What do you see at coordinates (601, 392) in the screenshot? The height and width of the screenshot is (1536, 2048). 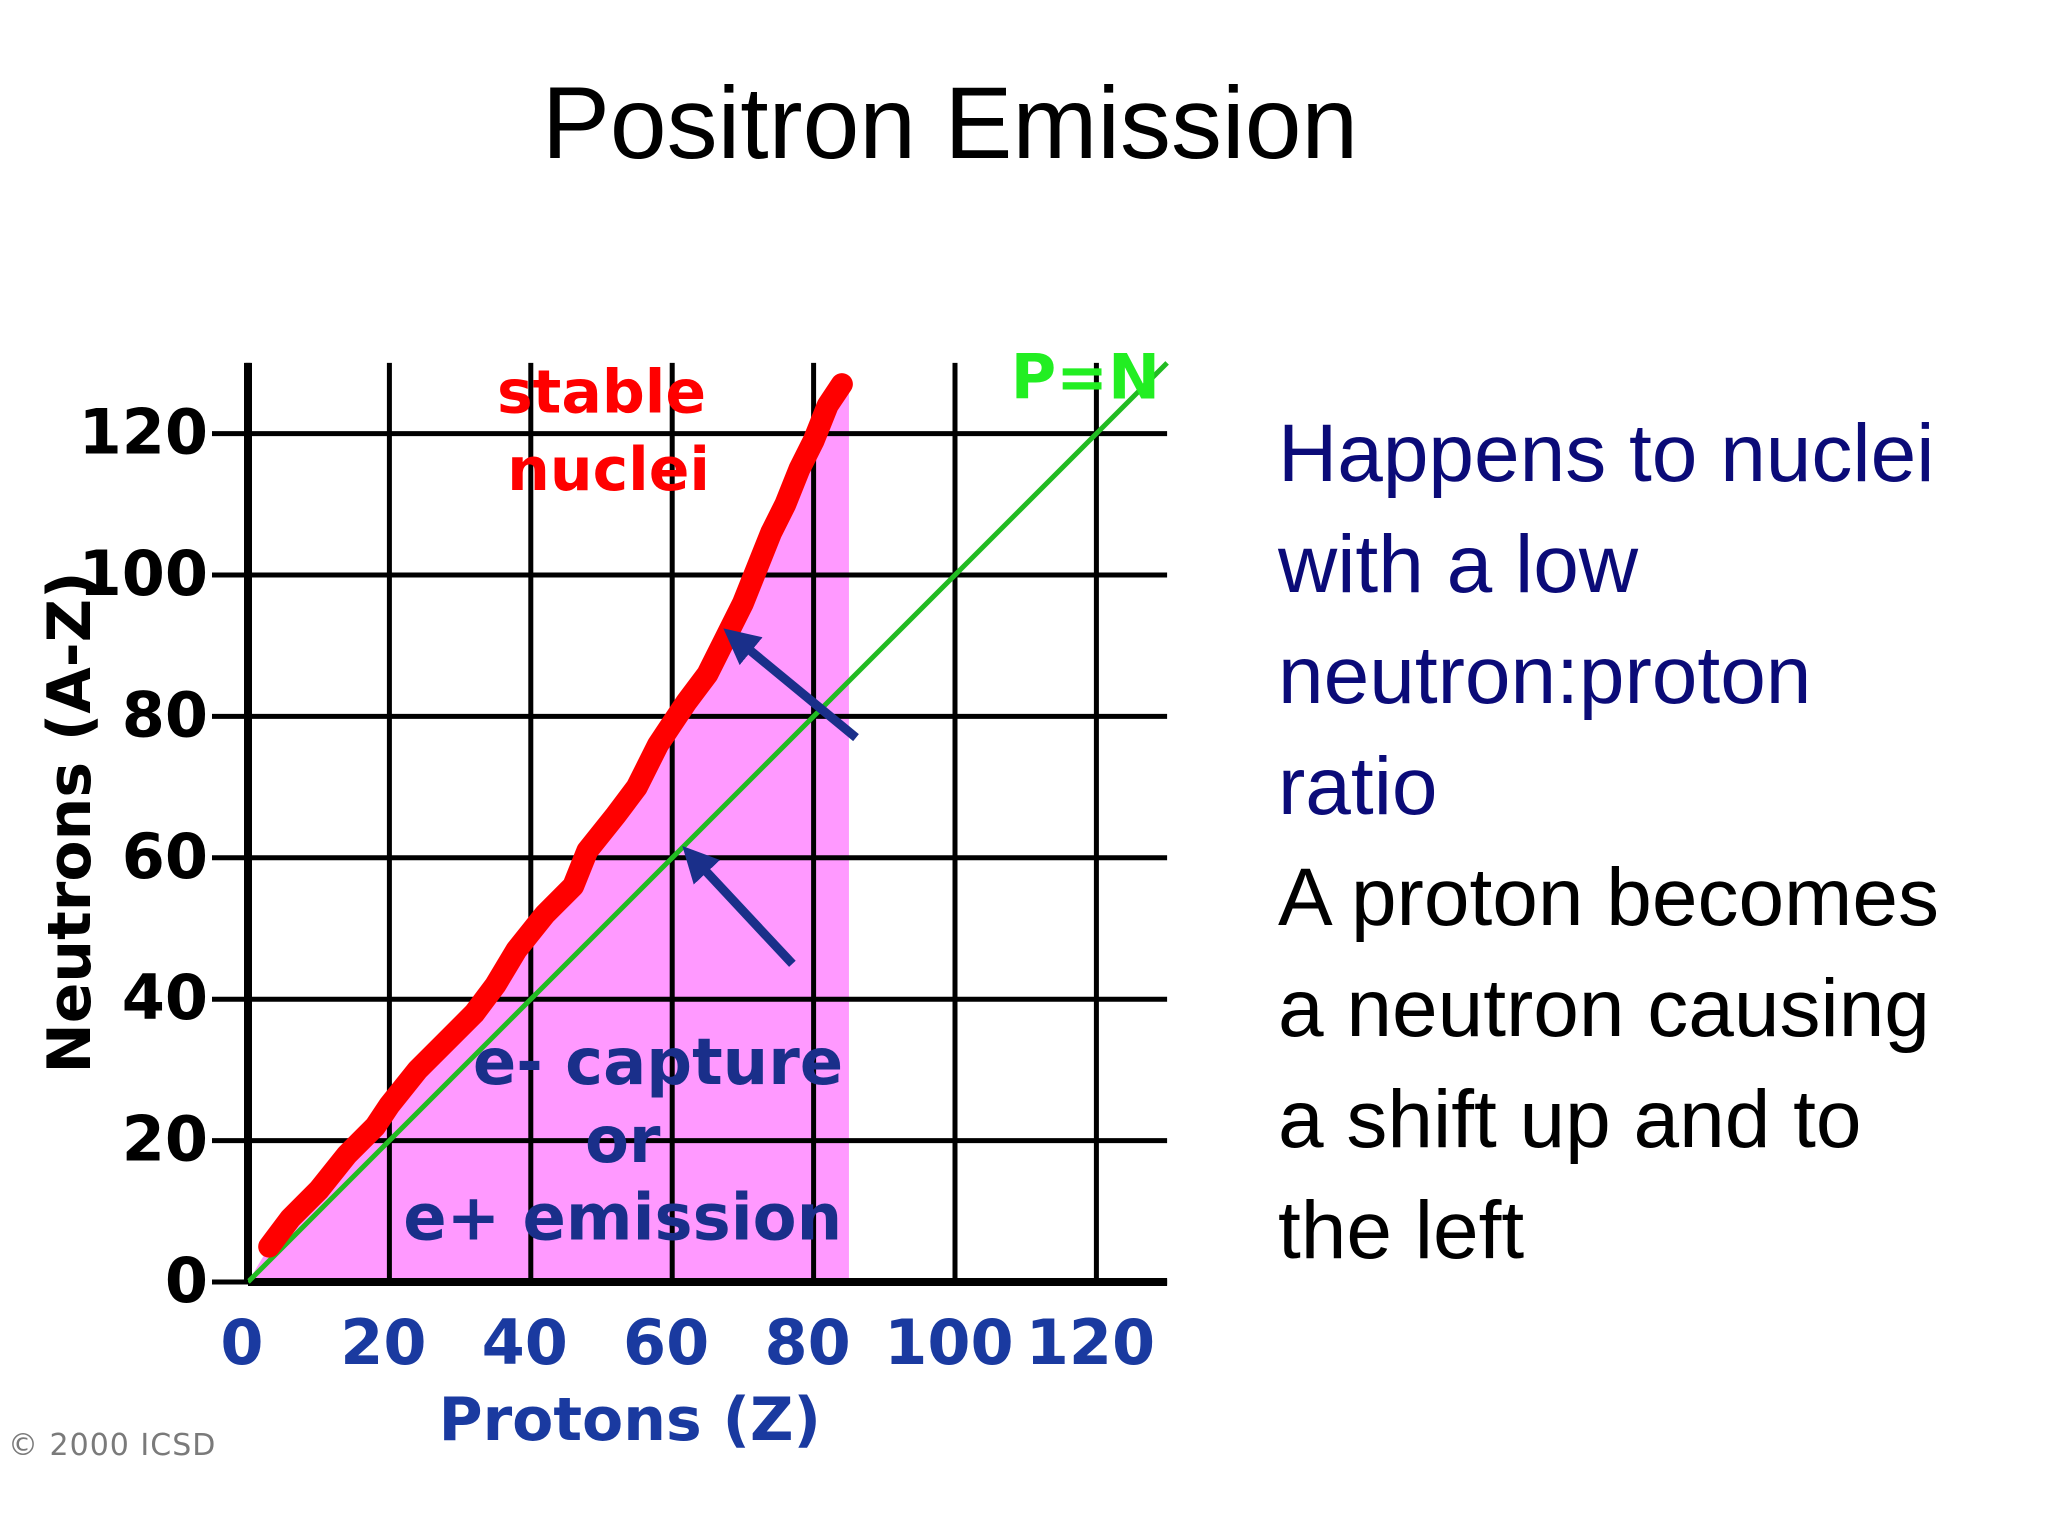 I see `stable-nuclei-label: stable` at bounding box center [601, 392].